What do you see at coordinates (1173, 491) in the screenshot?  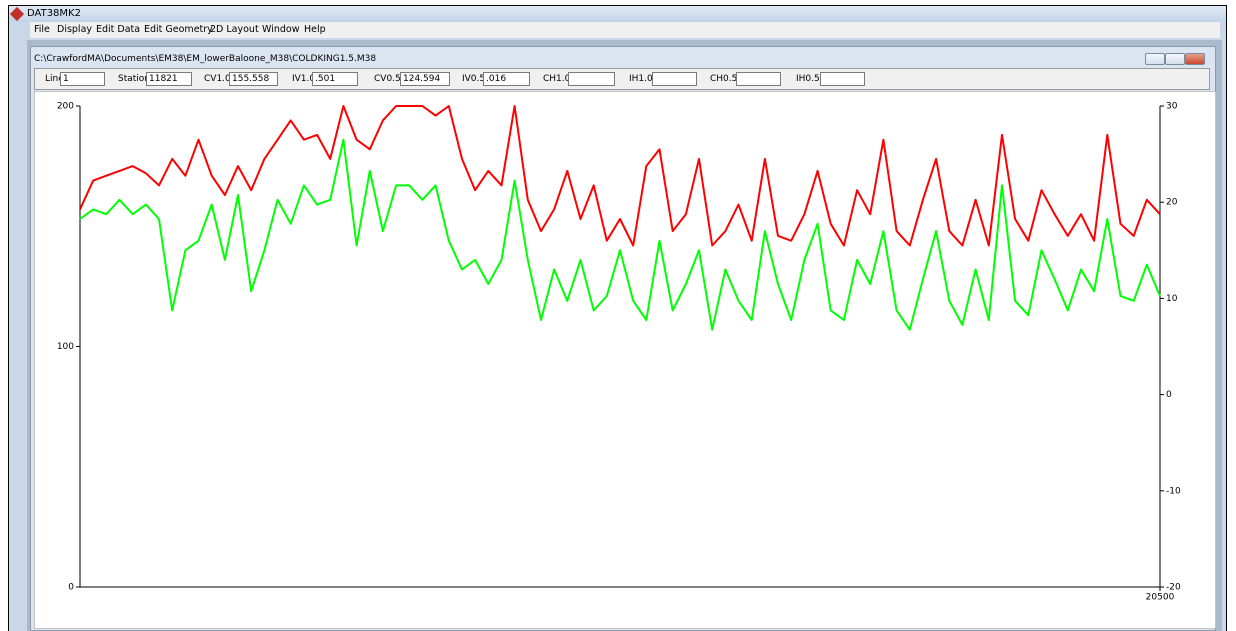 I see `y2-tick-label: -10` at bounding box center [1173, 491].